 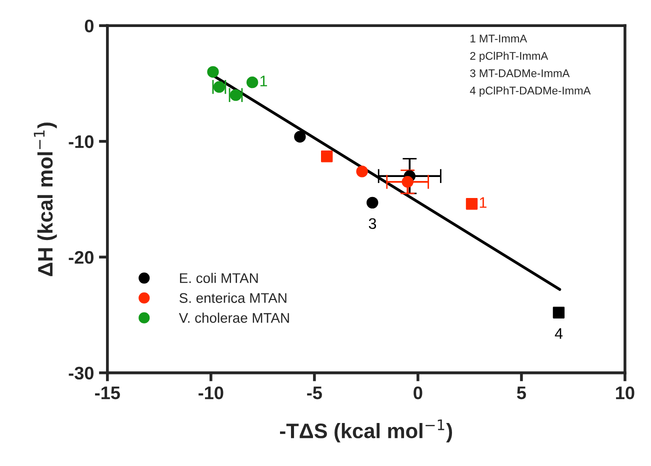 I want to click on y-tick-label: -20, so click(x=81, y=257).